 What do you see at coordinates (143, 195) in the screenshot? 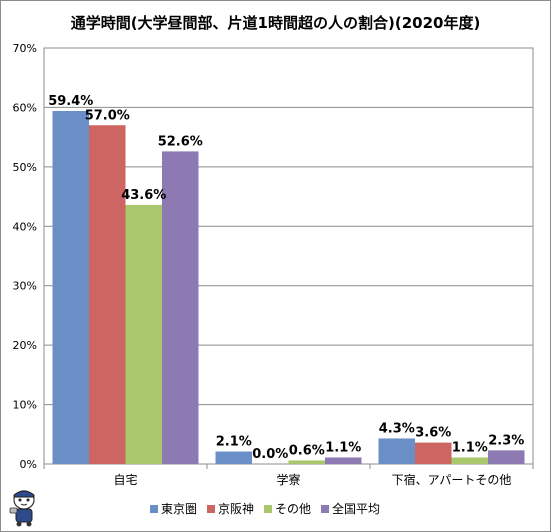
I see `data-label: 43.6%` at bounding box center [143, 195].